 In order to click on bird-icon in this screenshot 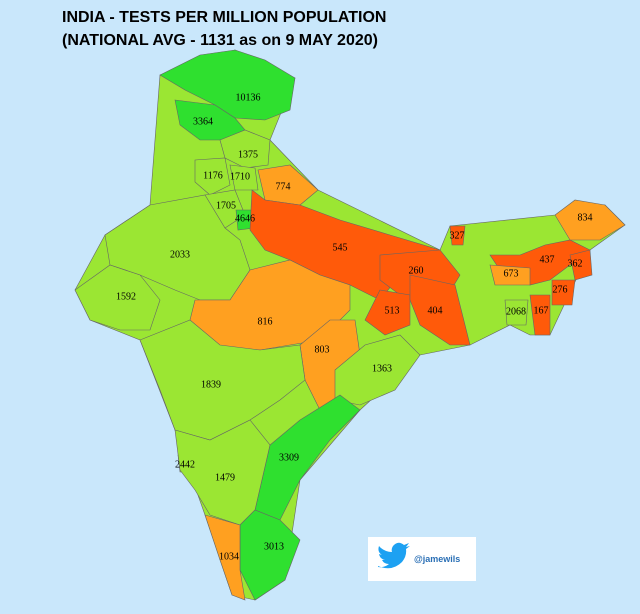, I will do `click(394, 555)`.